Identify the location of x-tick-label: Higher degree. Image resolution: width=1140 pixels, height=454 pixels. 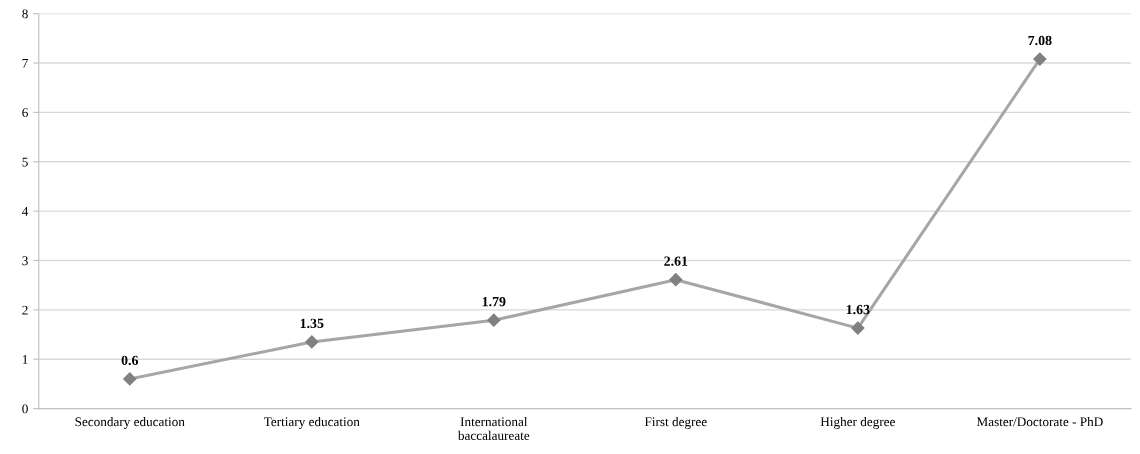
(857, 422).